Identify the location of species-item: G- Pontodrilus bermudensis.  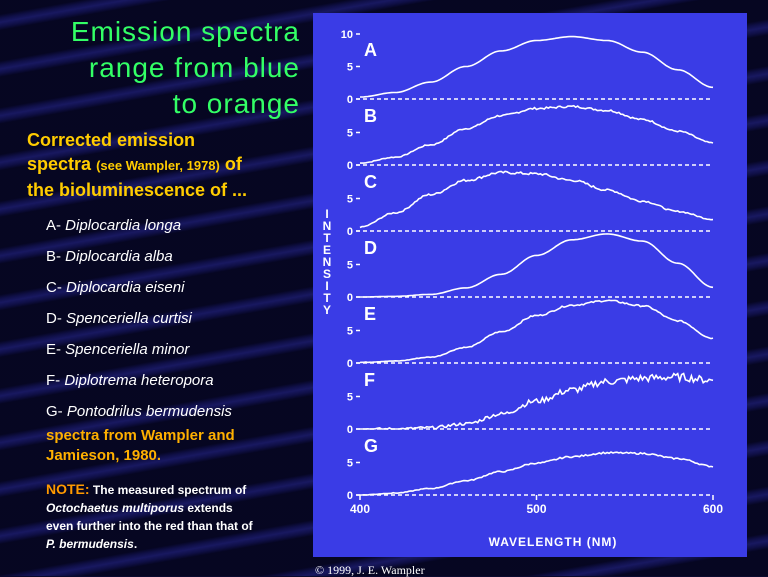
(181, 411).